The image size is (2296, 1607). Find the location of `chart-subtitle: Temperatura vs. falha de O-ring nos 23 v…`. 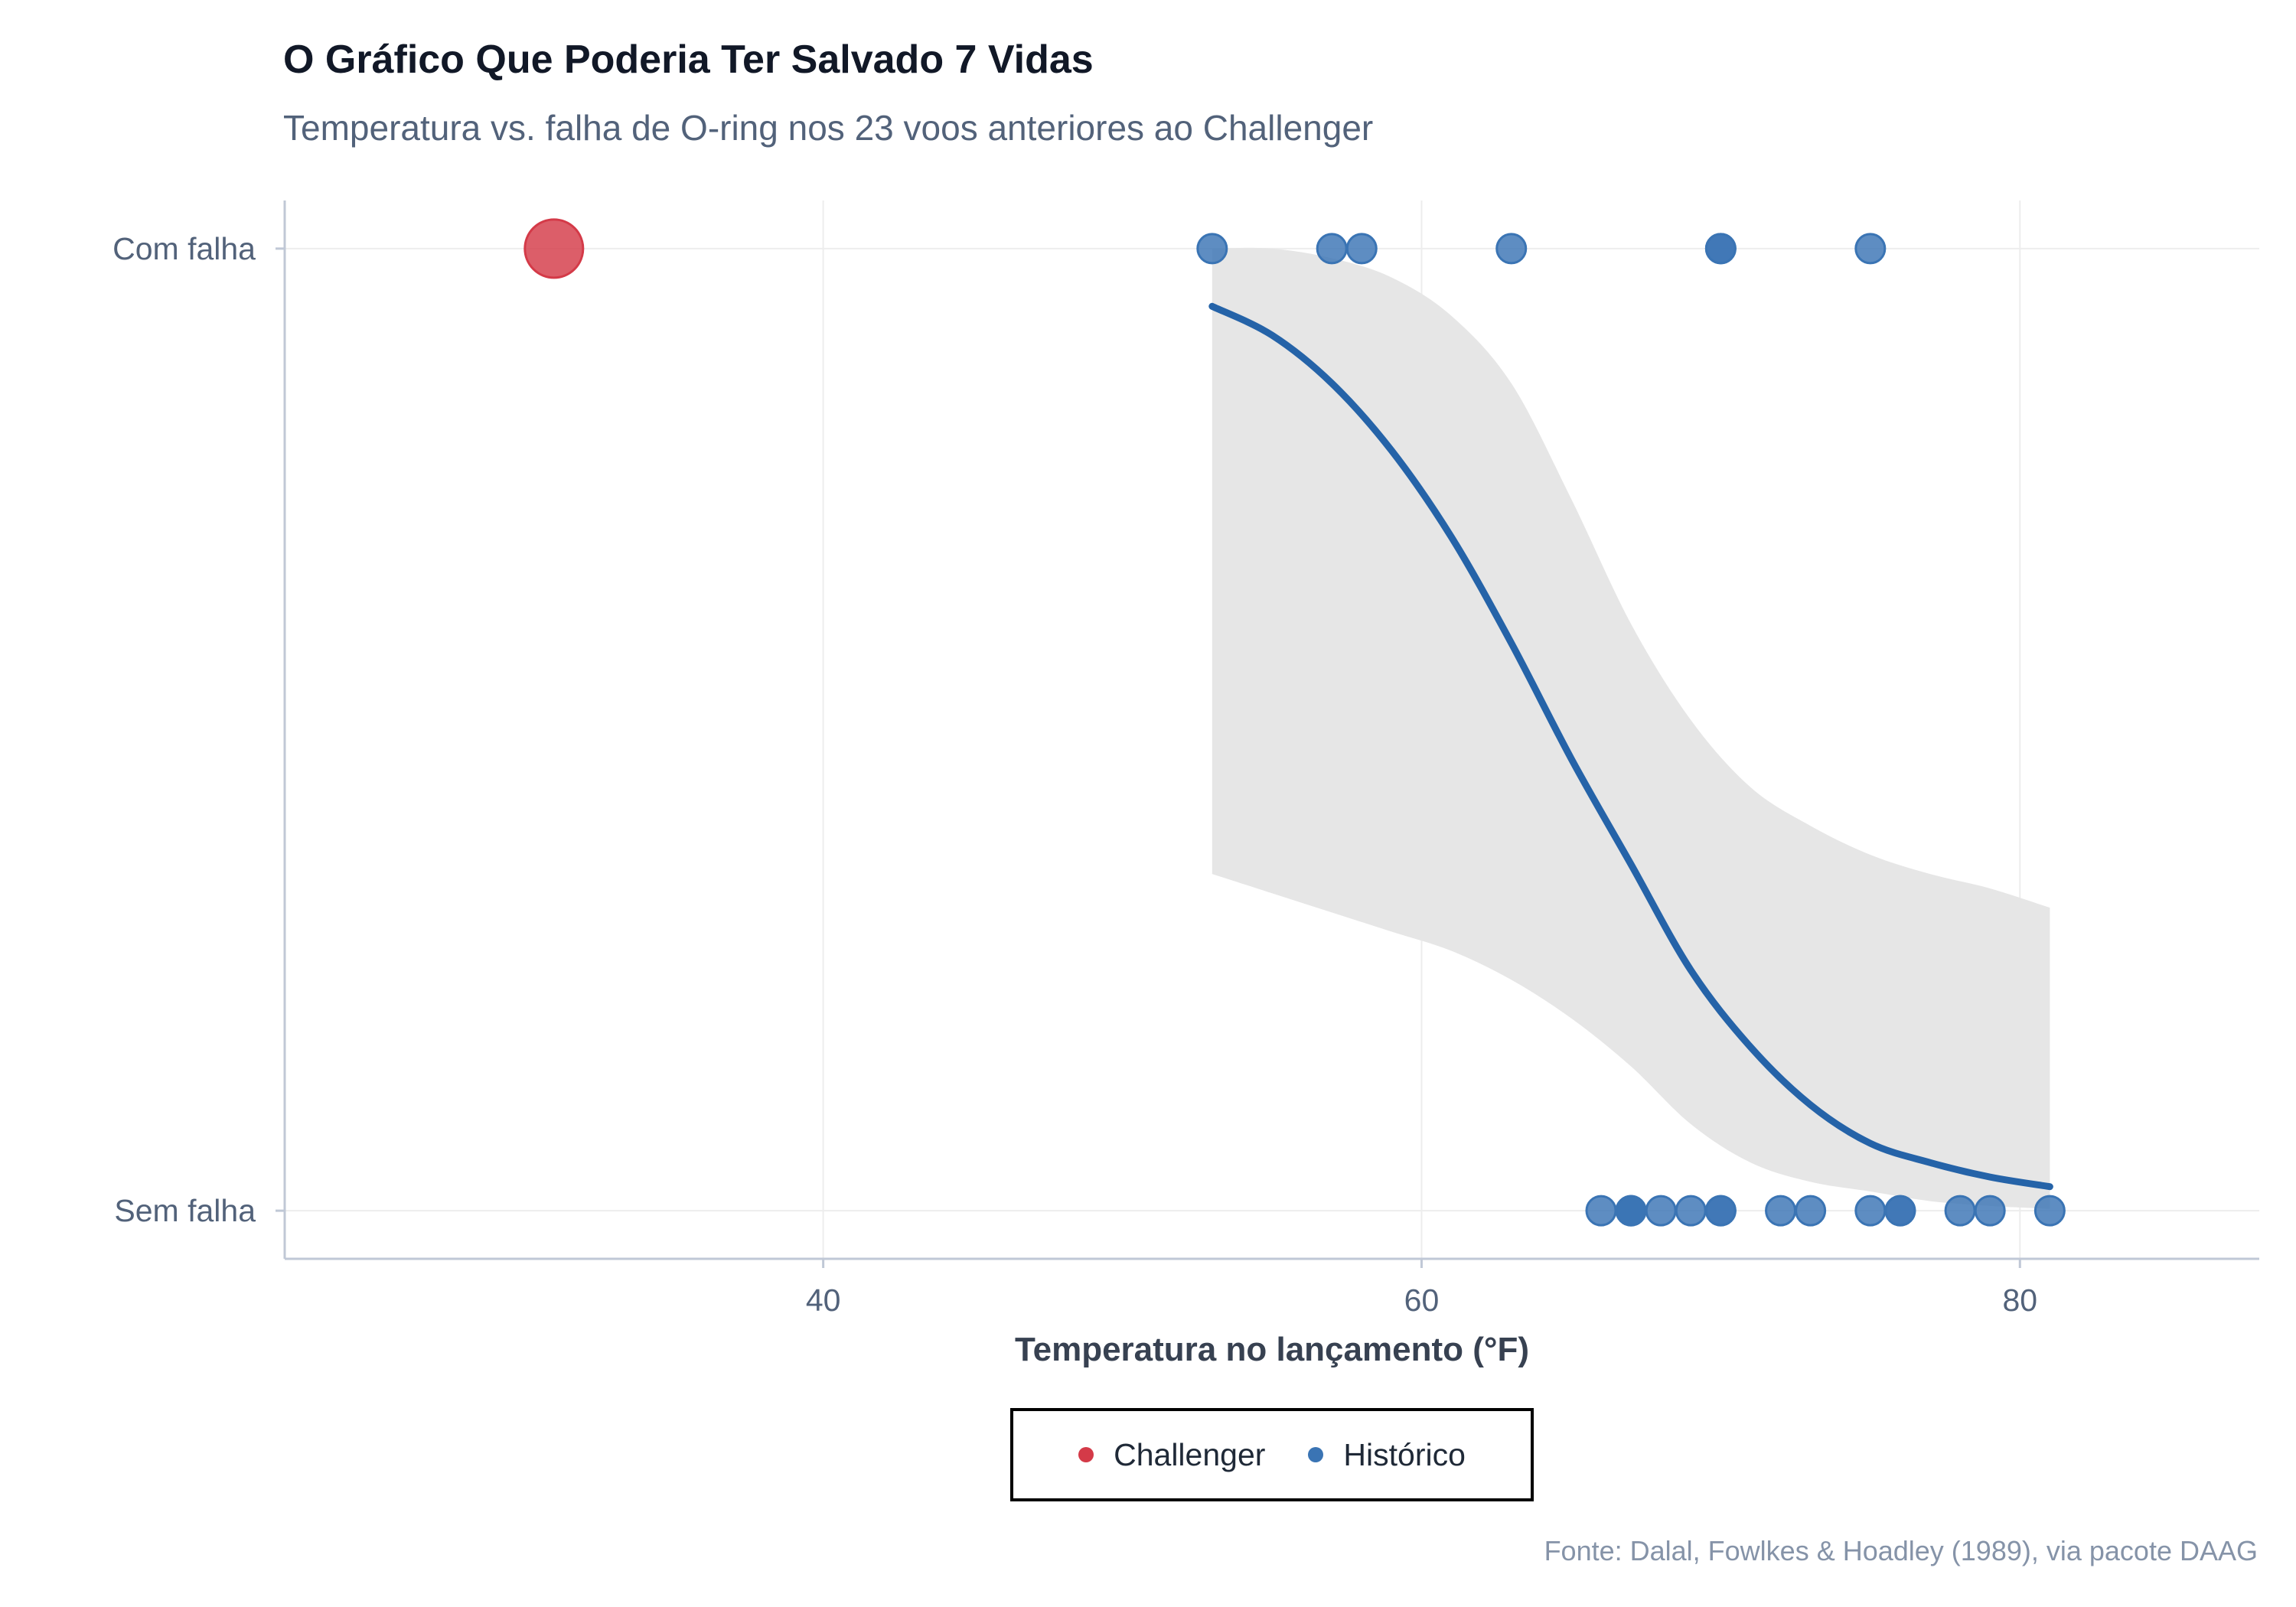

chart-subtitle: Temperatura vs. falha de O-ring nos 23 v… is located at coordinates (828, 128).